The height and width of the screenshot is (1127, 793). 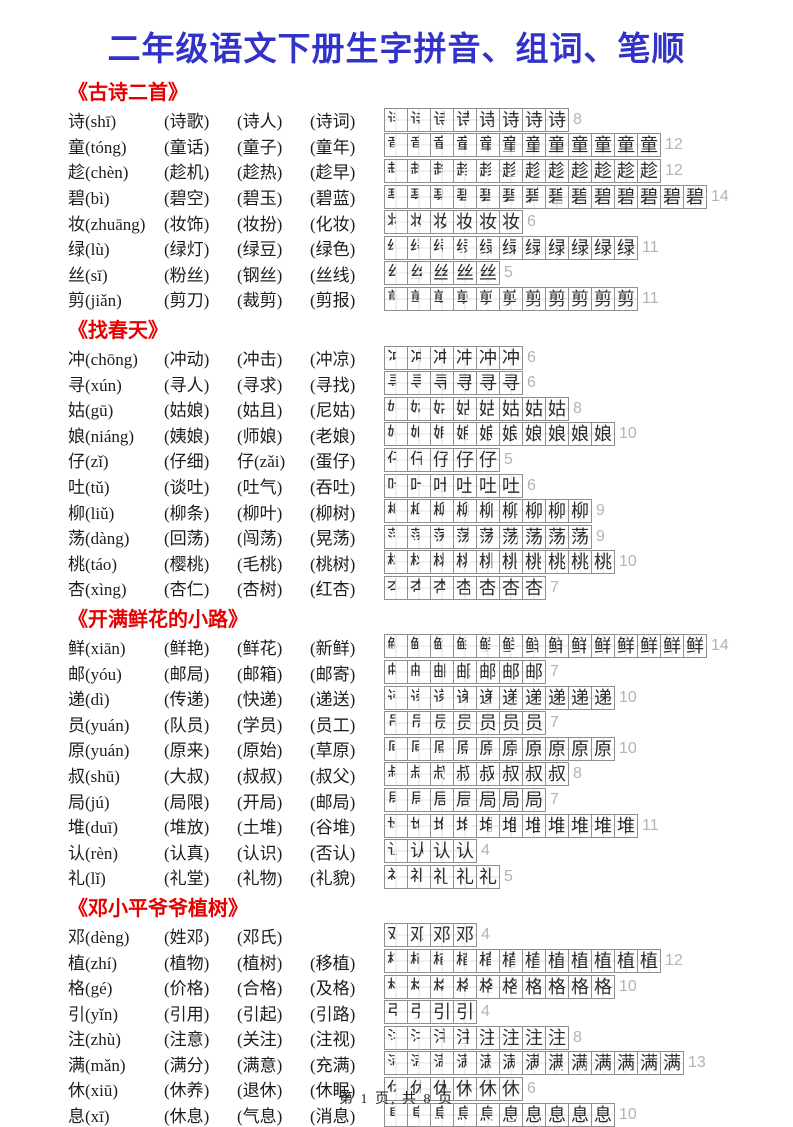 I want to click on character-pinyin: 注(zhù), so click(x=94, y=1040).